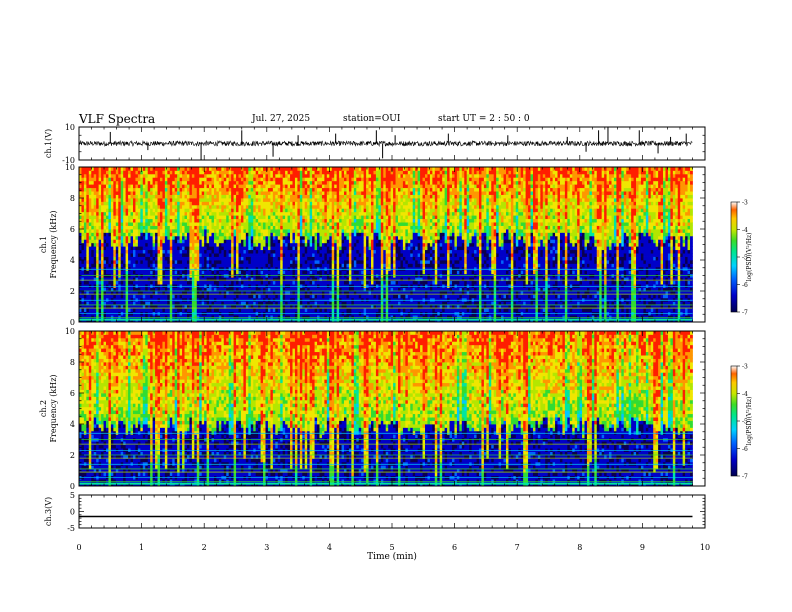  What do you see at coordinates (72, 495) in the screenshot?
I see `ch3-y-tick-label: 5` at bounding box center [72, 495].